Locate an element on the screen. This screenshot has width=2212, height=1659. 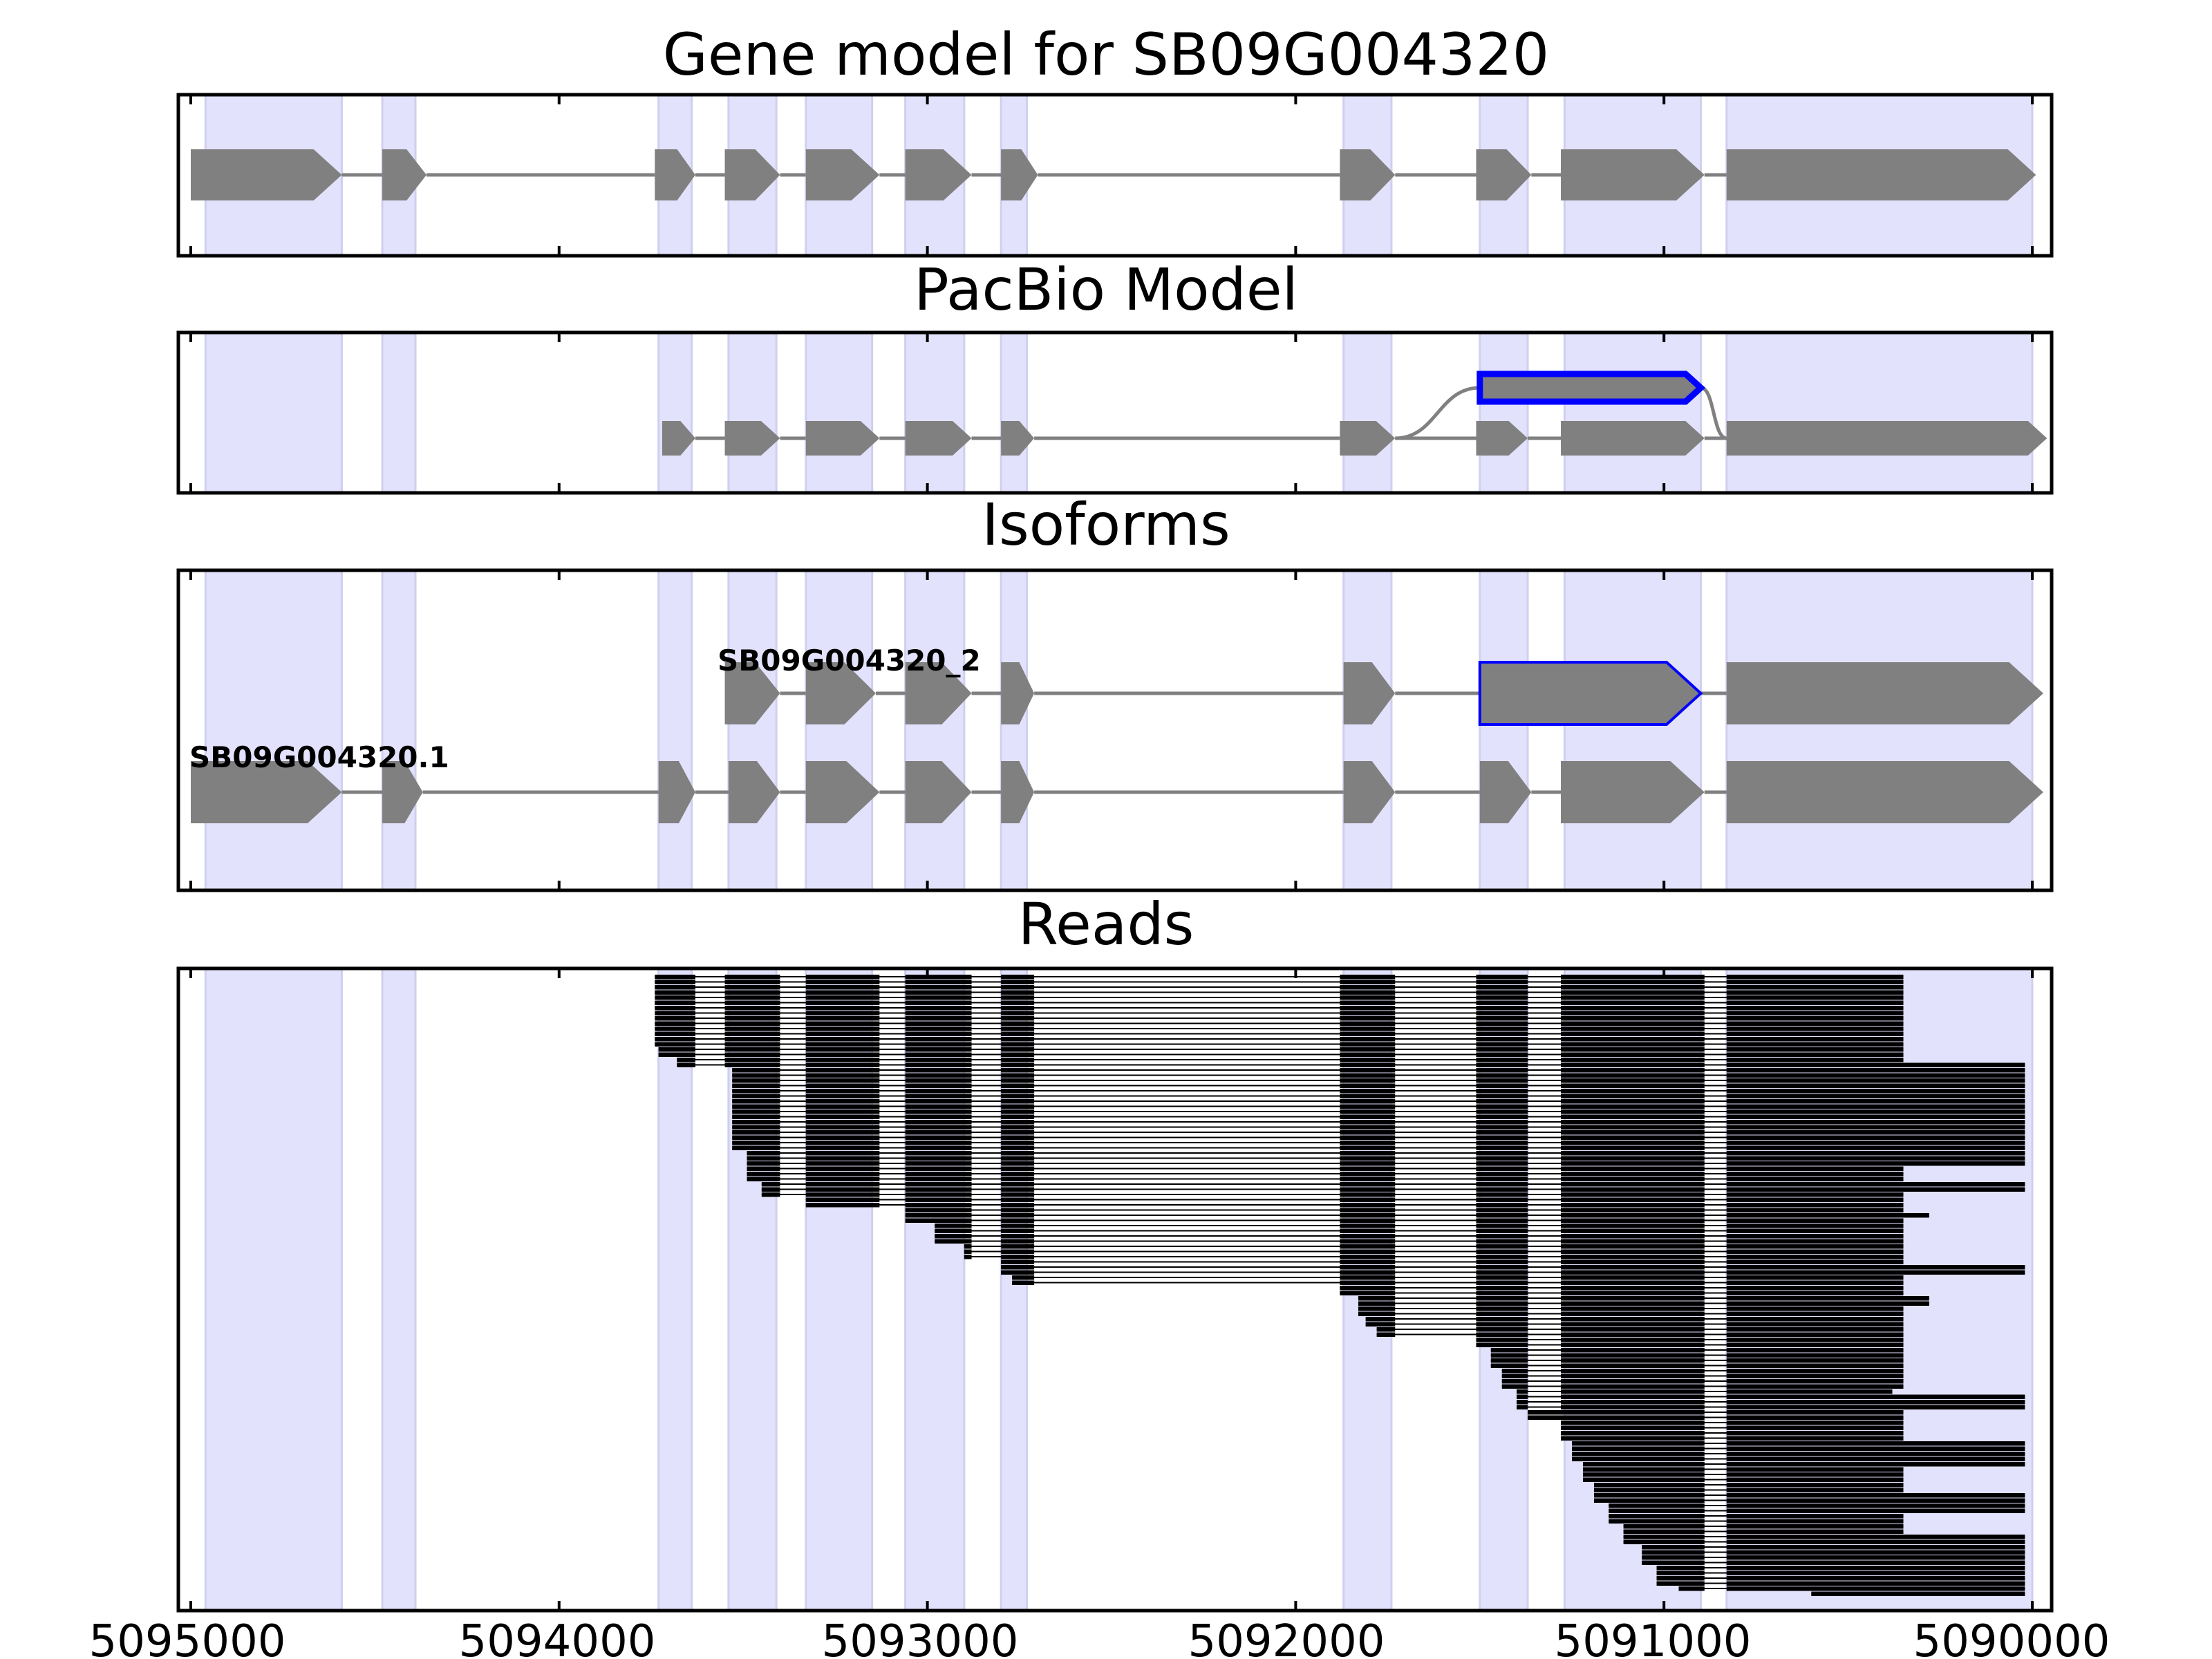
x-tick-label: 5091000 is located at coordinates (1652, 1638).